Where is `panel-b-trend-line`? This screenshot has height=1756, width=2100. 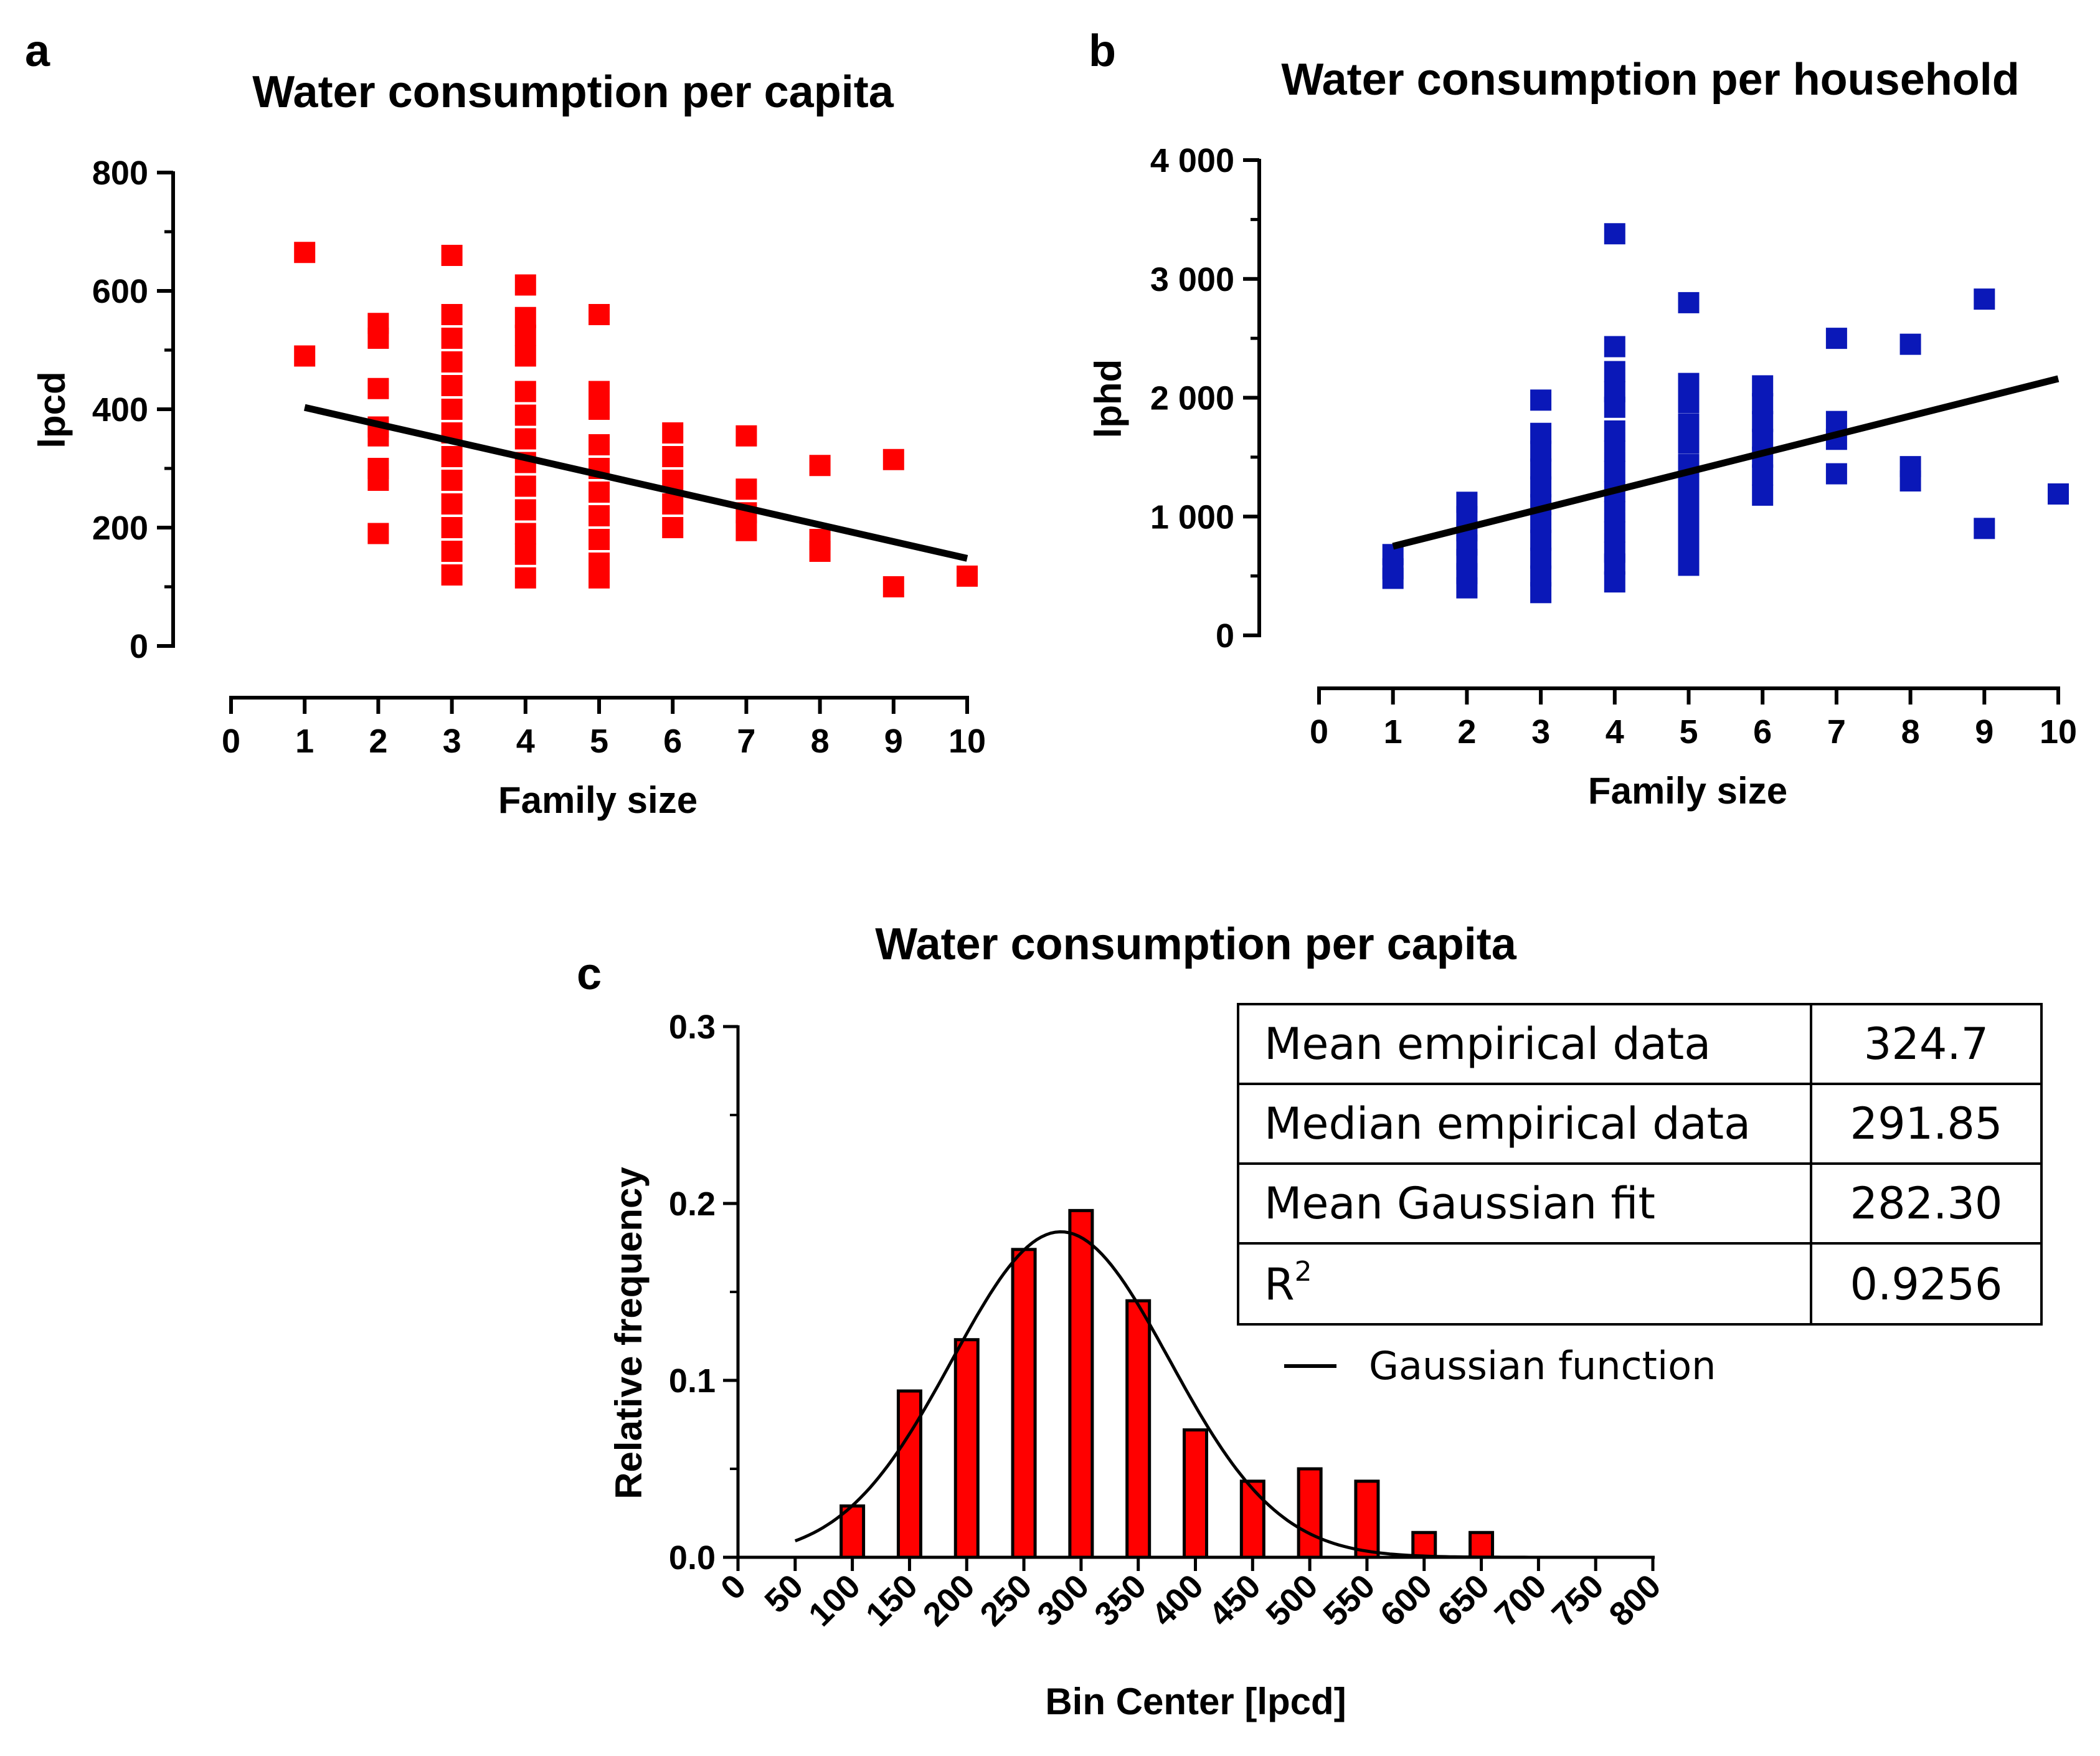
panel-b-trend-line is located at coordinates (1726, 462).